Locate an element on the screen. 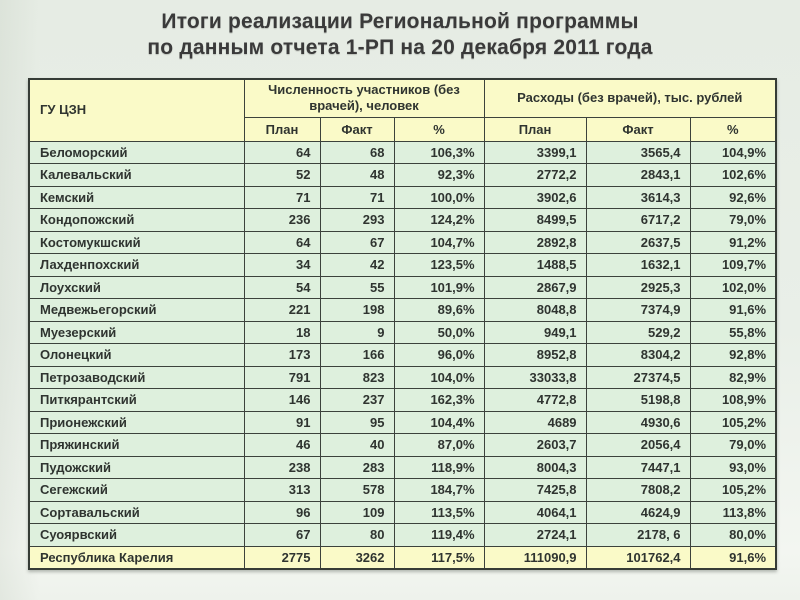 This screenshot has height=600, width=800. row-label: Пудожский is located at coordinates (136, 467).